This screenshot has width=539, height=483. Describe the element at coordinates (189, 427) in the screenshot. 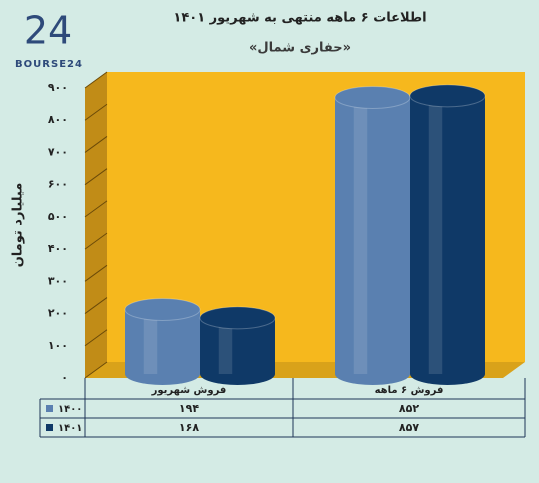

I see `value-label: ۱۶۸` at that location.